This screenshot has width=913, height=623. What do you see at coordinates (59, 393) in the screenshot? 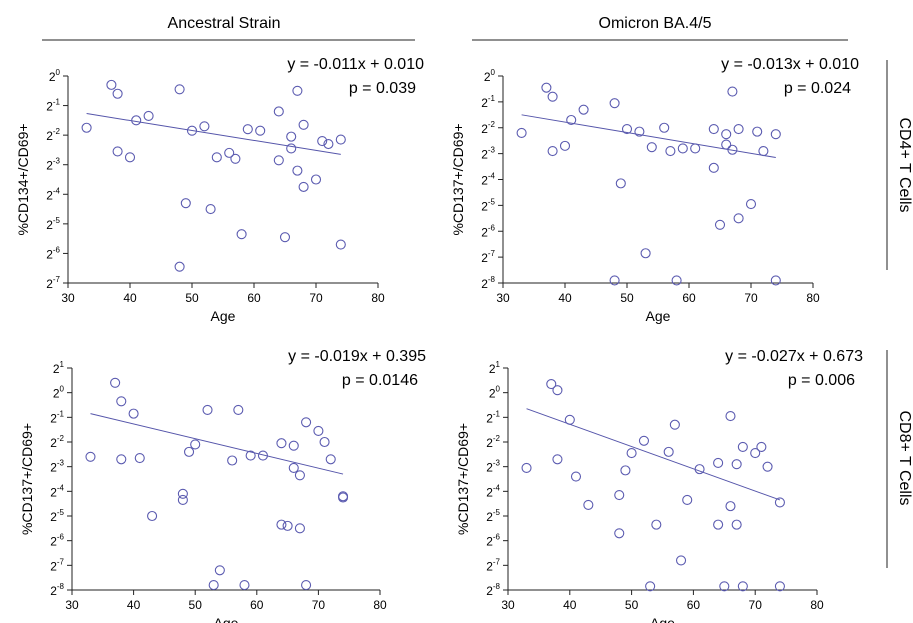
I see `y-tick-label: 20` at bounding box center [59, 393].